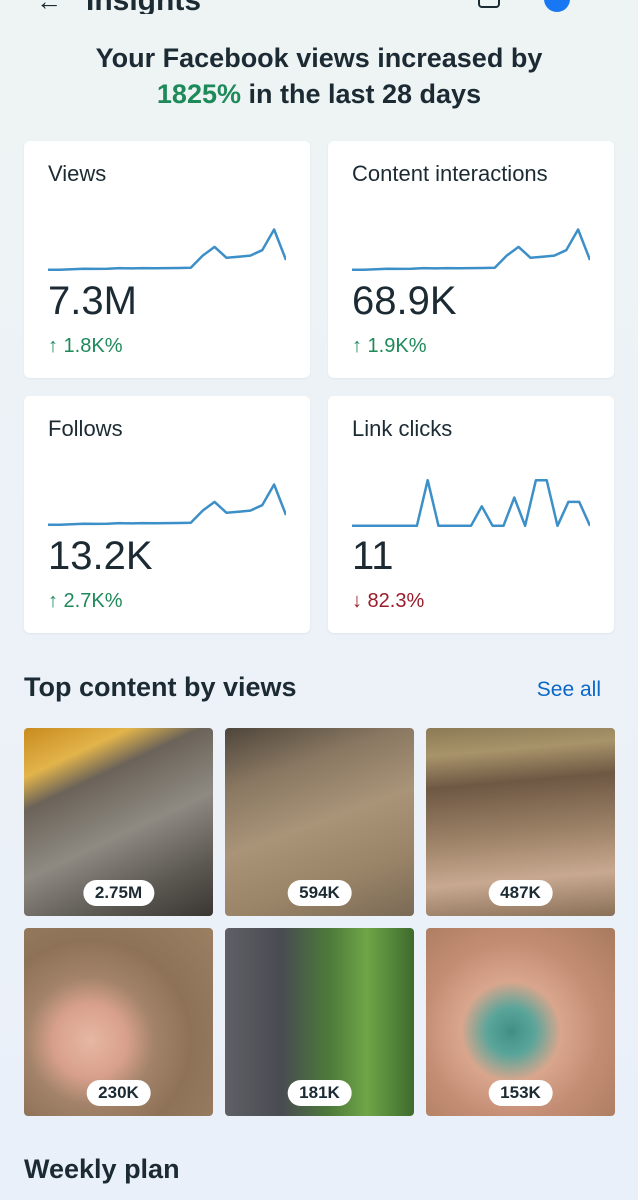 This screenshot has width=638, height=1200. I want to click on metric-delta: ↓ 82.3%, so click(388, 601).